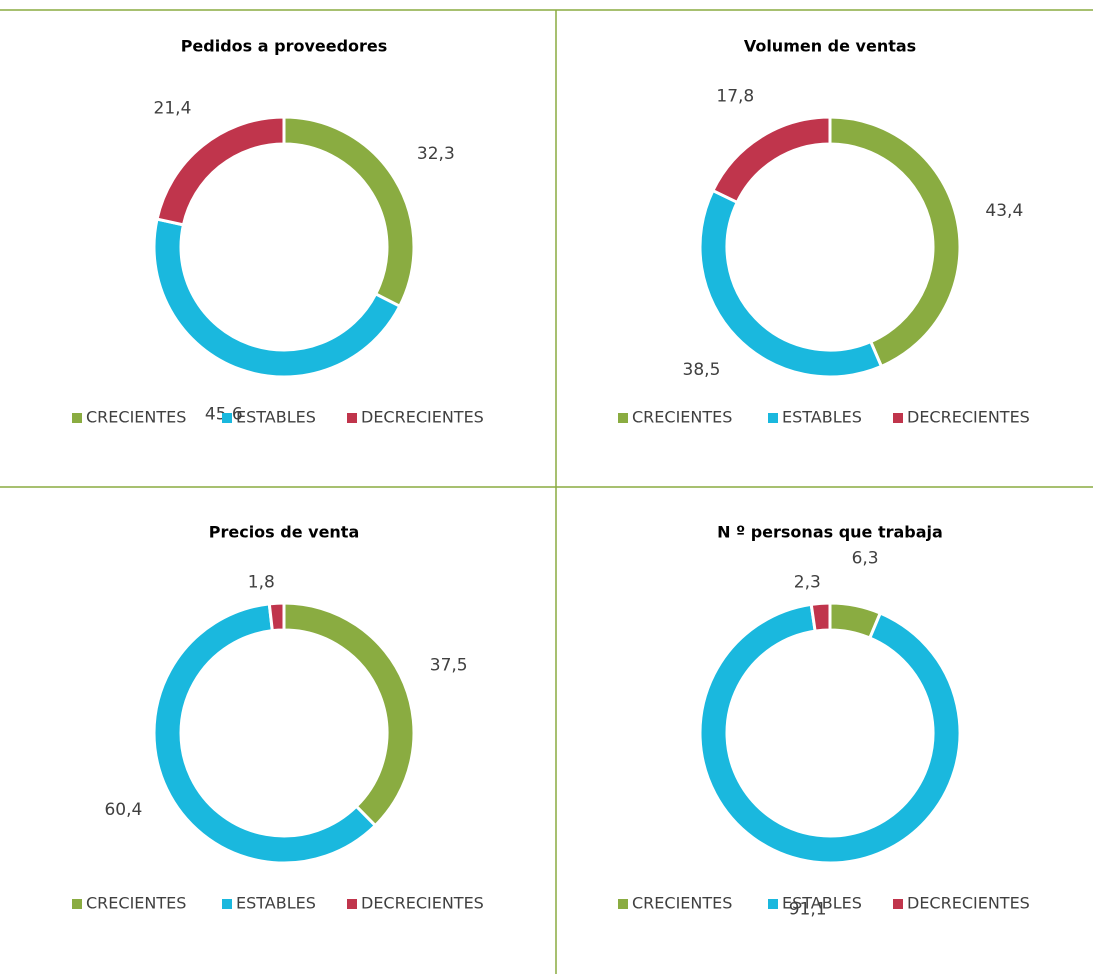 The width and height of the screenshot is (1093, 974). I want to click on data-label: 17,8, so click(735, 96).